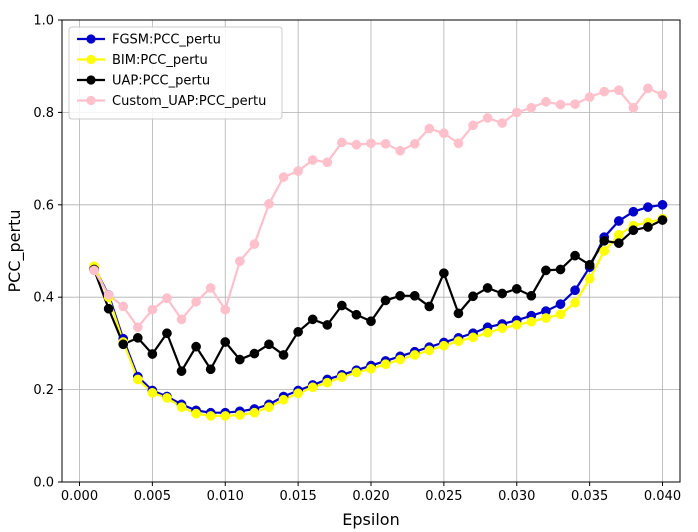  What do you see at coordinates (370, 519) in the screenshot?
I see `x-axis-label: Epsilon` at bounding box center [370, 519].